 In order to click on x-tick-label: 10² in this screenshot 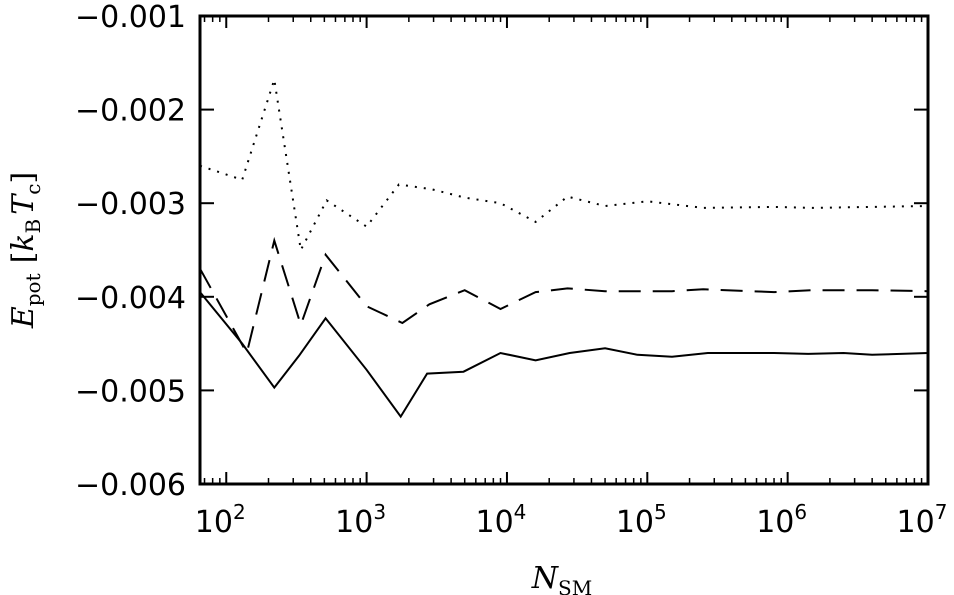, I will do `click(220, 520)`.